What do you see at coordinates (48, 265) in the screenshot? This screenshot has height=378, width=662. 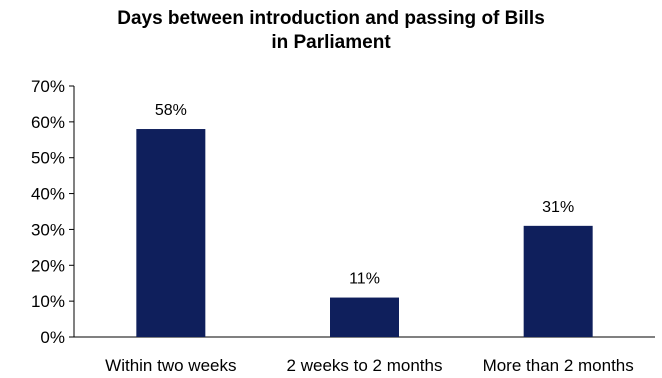 I see `y-tick-label: 20%` at bounding box center [48, 265].